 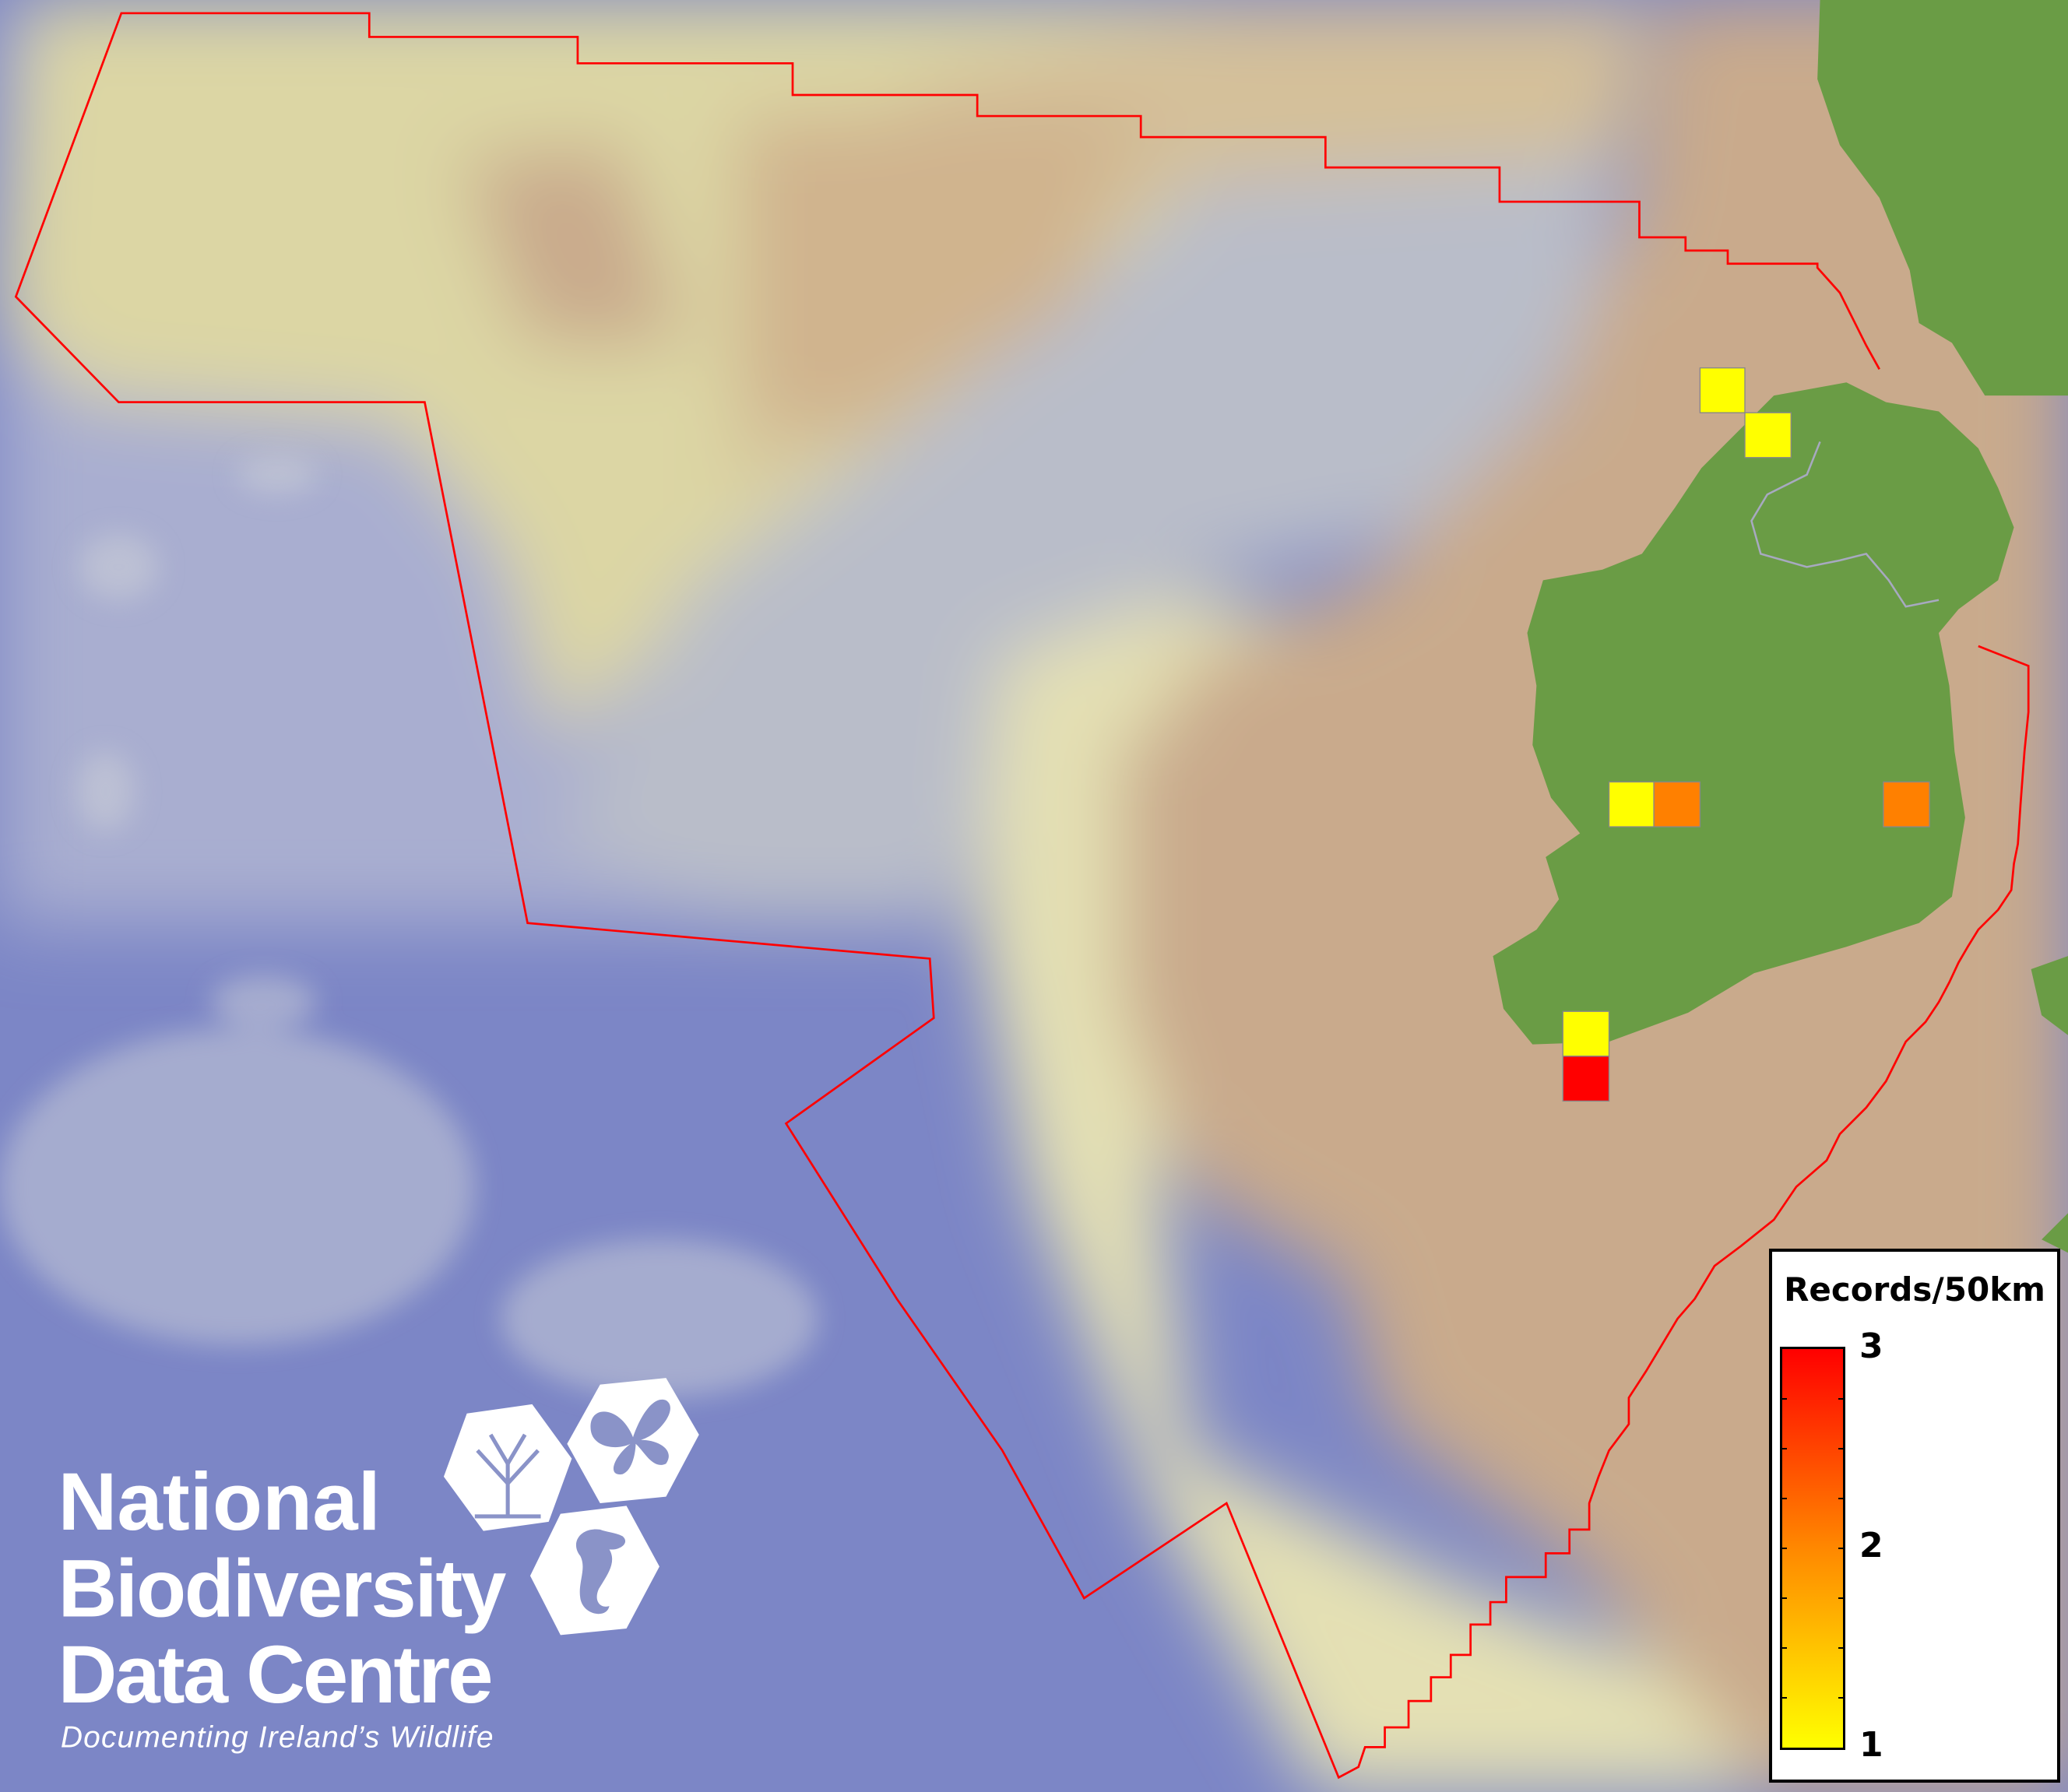 What do you see at coordinates (1871, 1745) in the screenshot?
I see `legend-label-min: 1` at bounding box center [1871, 1745].